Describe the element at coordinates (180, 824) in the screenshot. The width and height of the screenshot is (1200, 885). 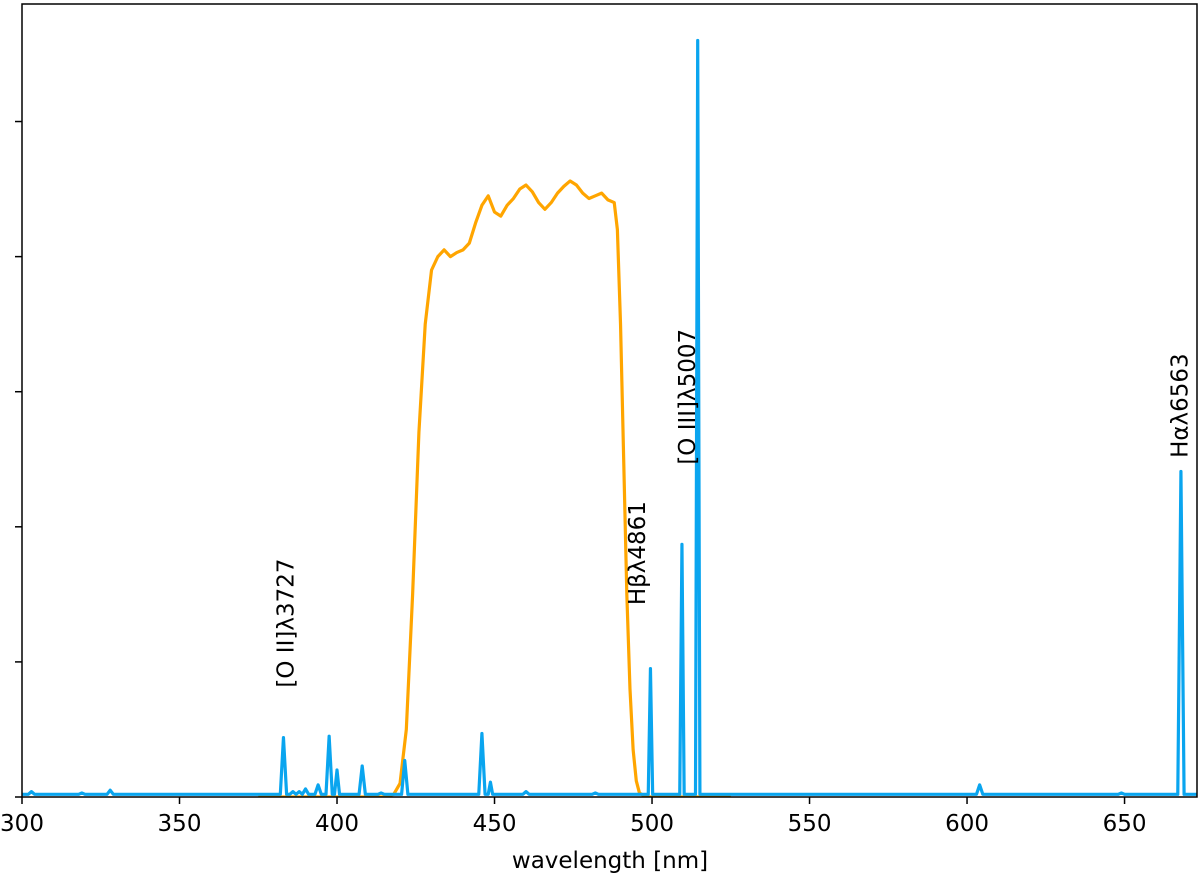
I see `x-tick-label: 350` at that location.